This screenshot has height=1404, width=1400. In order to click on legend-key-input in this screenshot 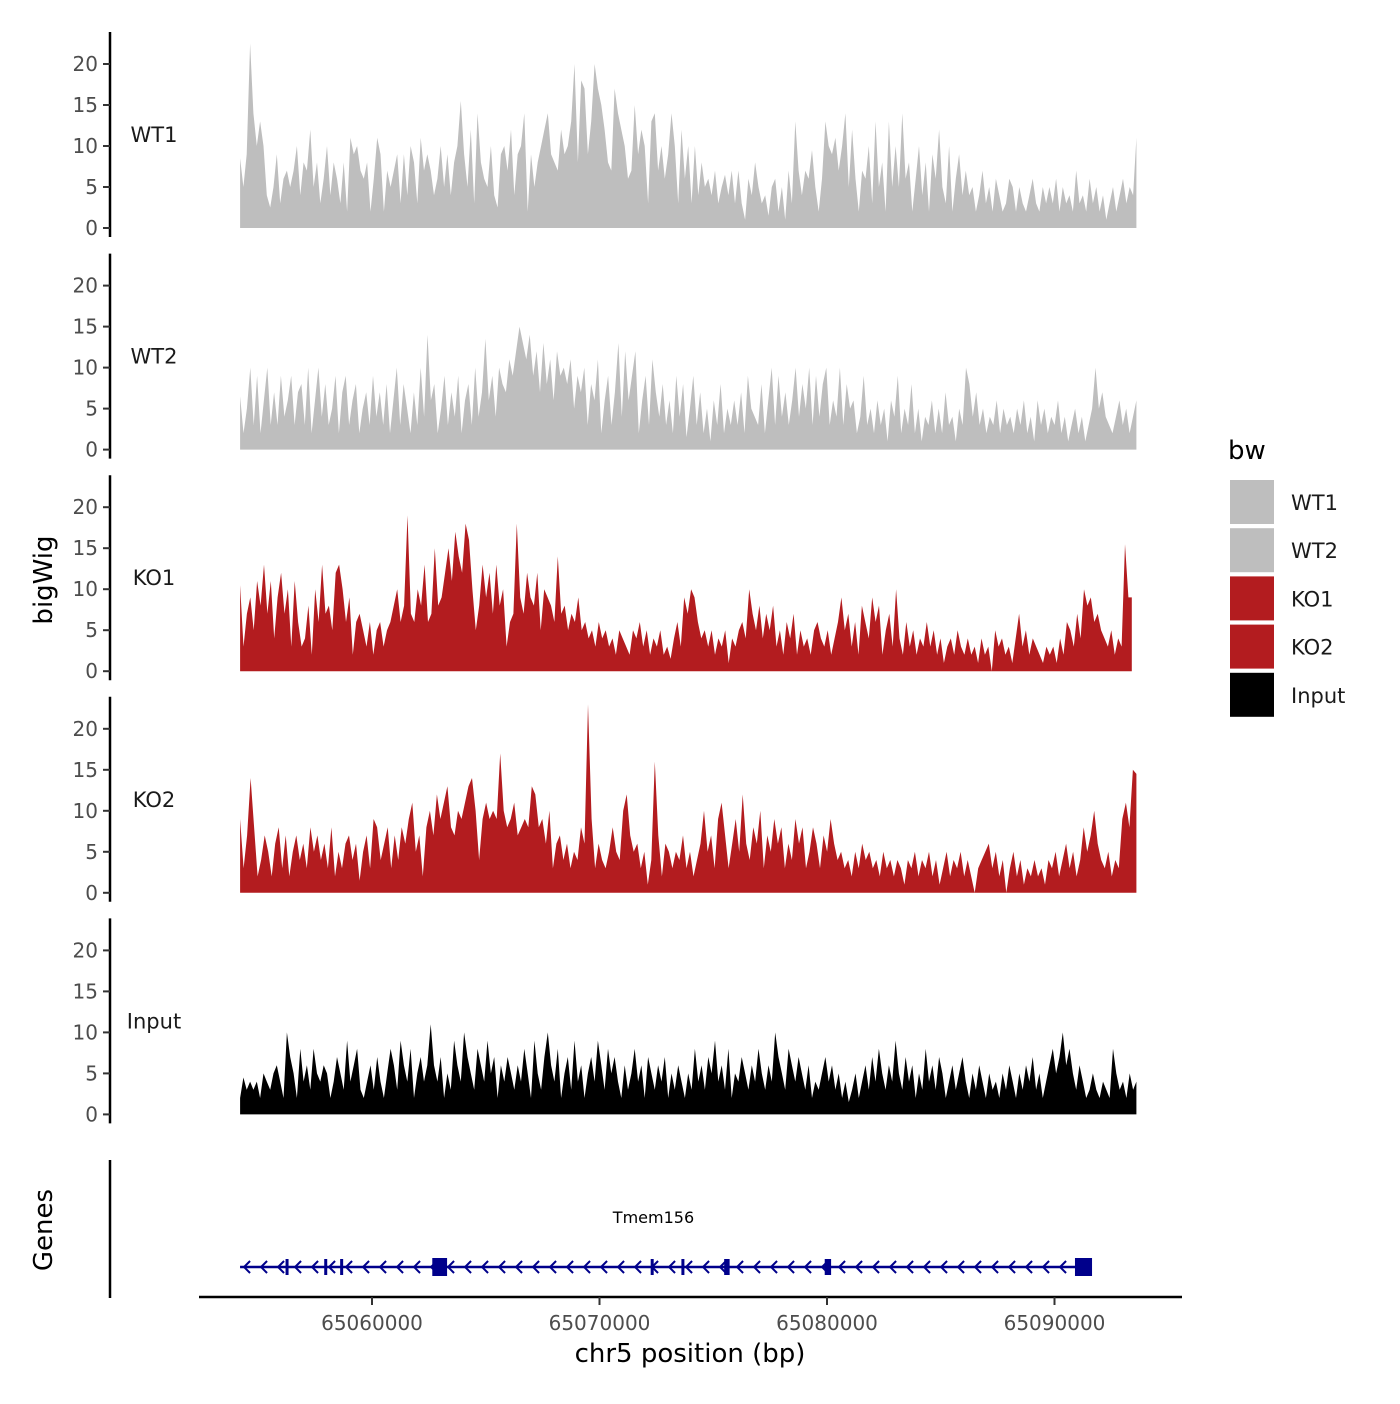, I will do `click(1252, 694)`.